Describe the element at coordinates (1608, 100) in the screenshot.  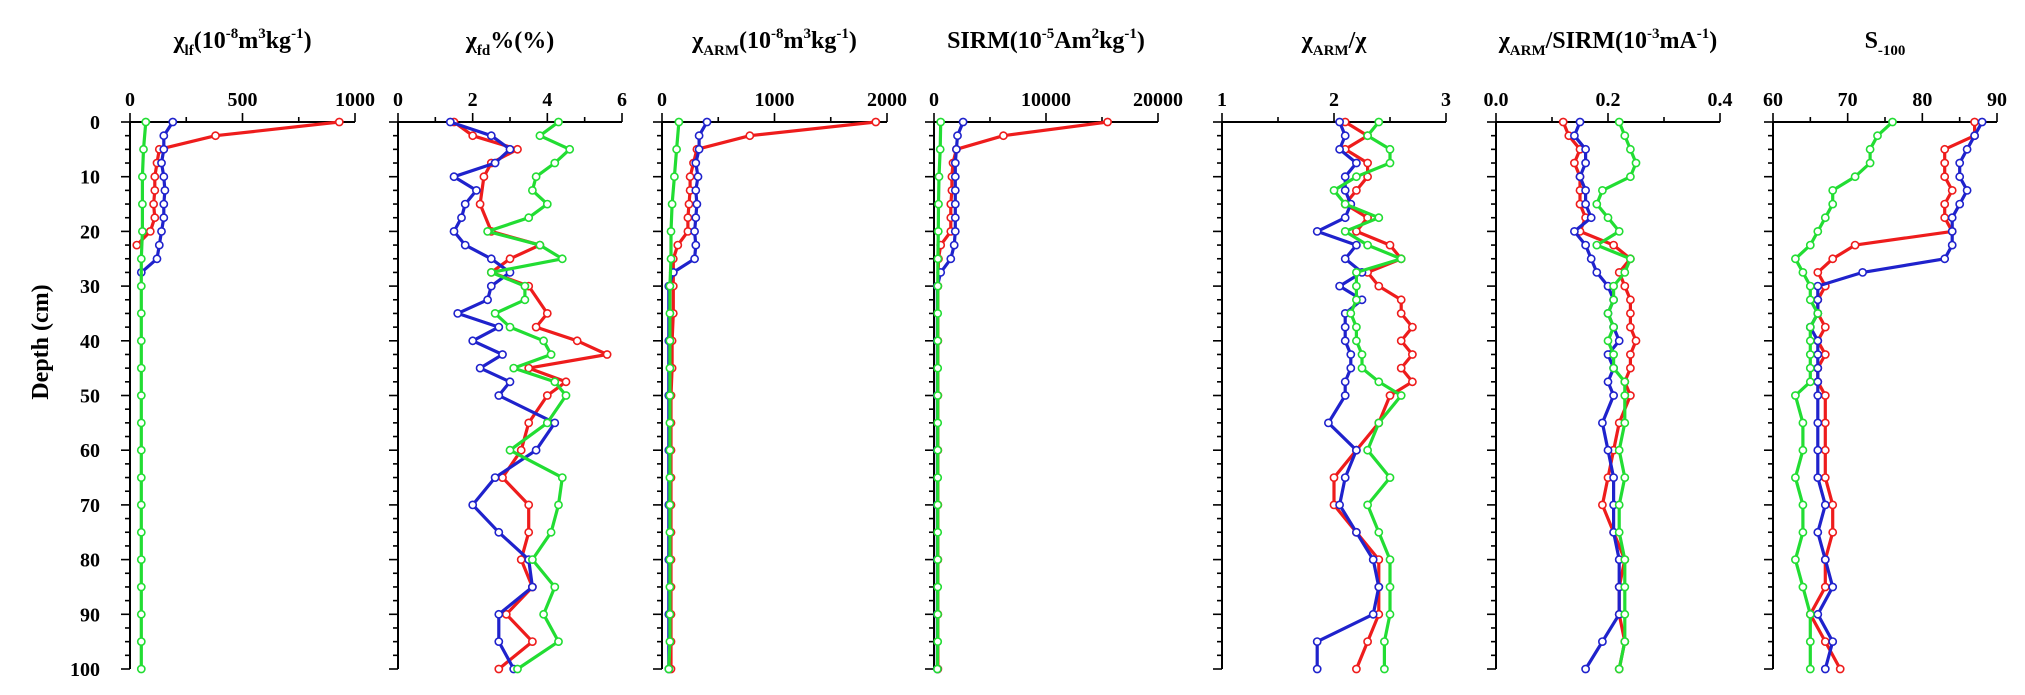
I see `x-tick-label: 0.2` at that location.